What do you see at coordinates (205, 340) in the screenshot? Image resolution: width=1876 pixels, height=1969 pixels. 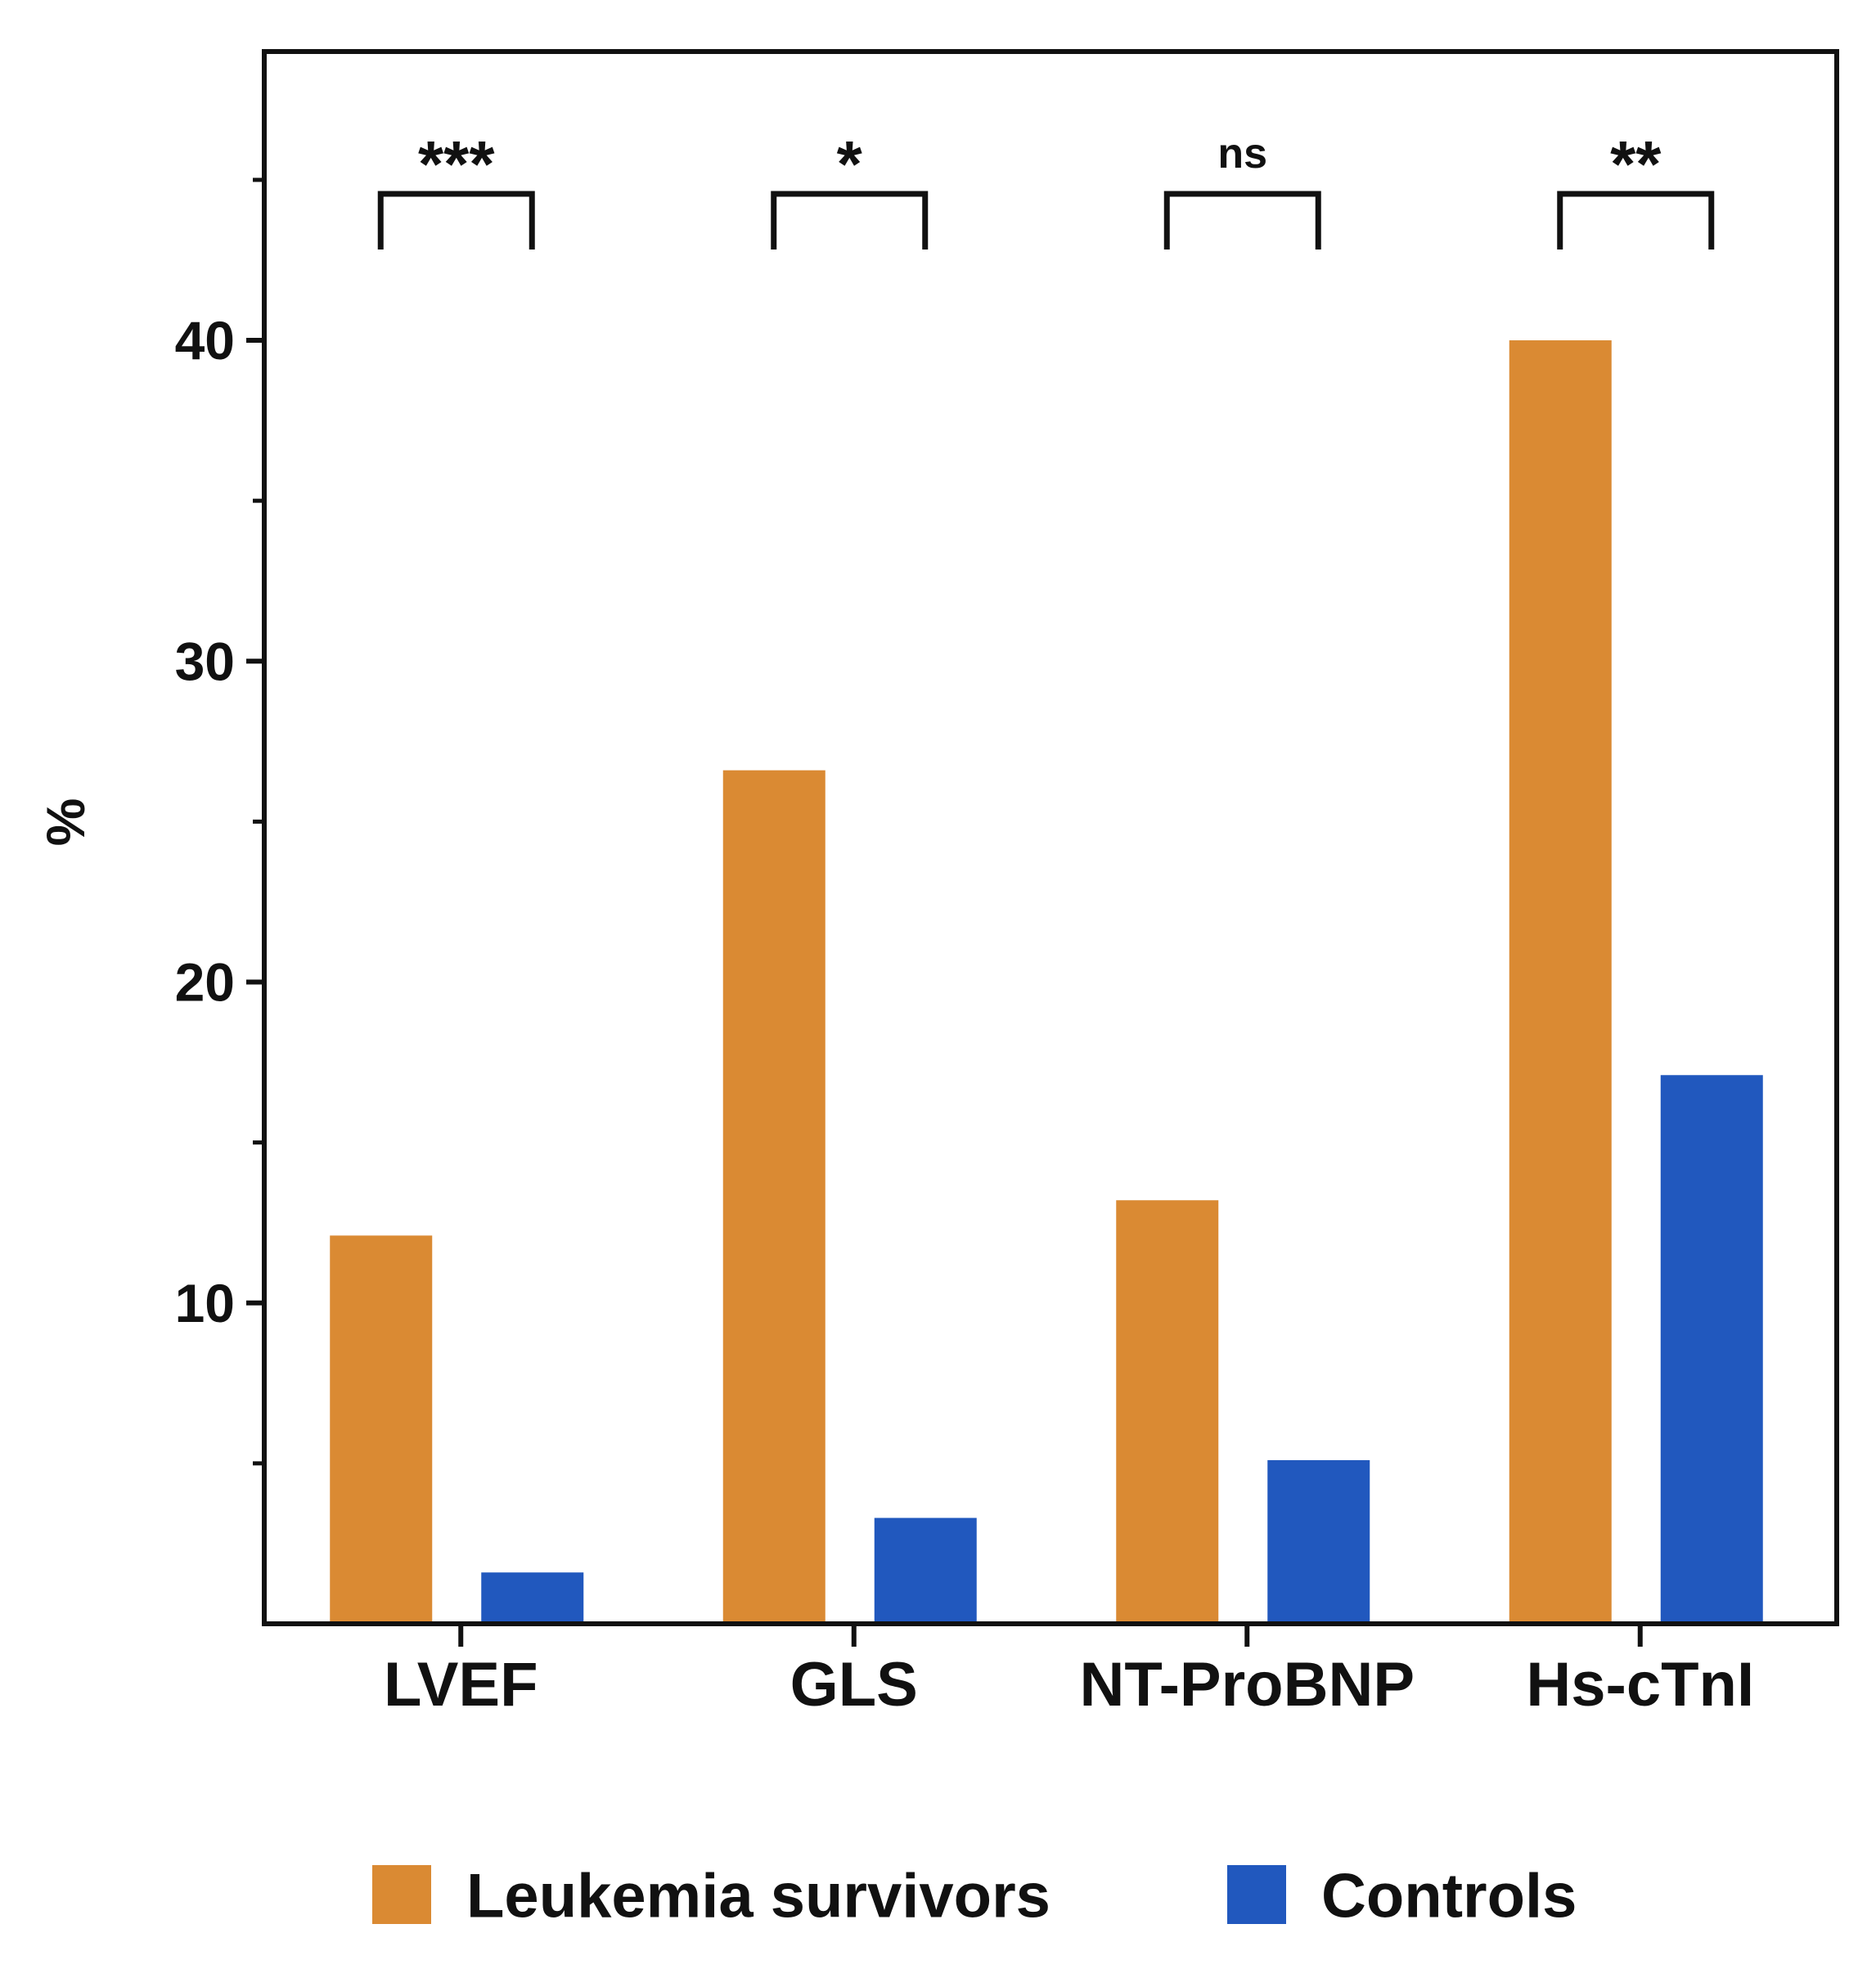 I see `y-tick-label: 40` at bounding box center [205, 340].